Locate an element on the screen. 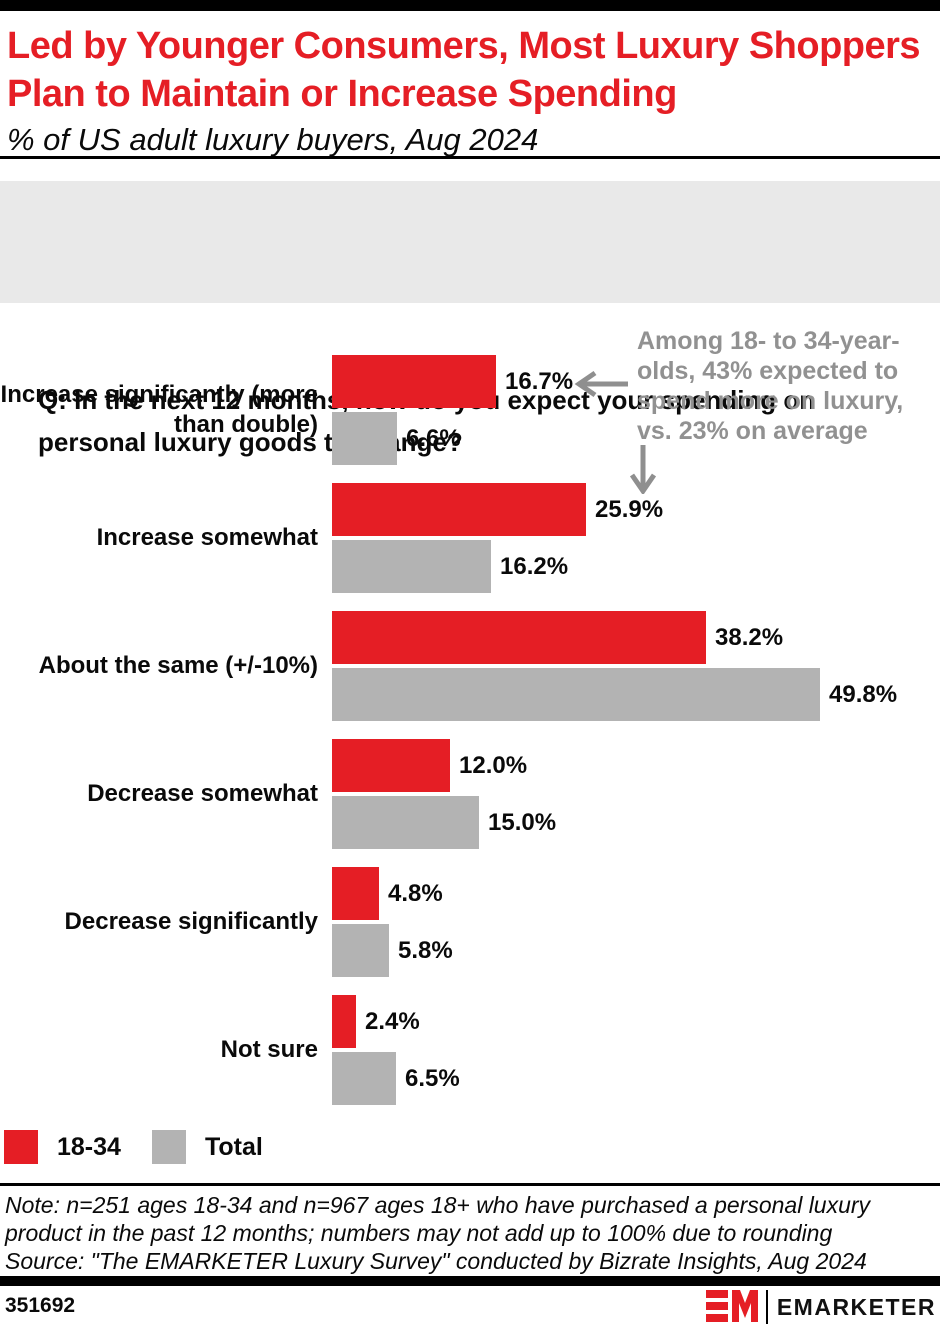 The image size is (940, 1328). bar-group-not-sure: Not sure 2.4% 6.5% is located at coordinates (470, 1050).